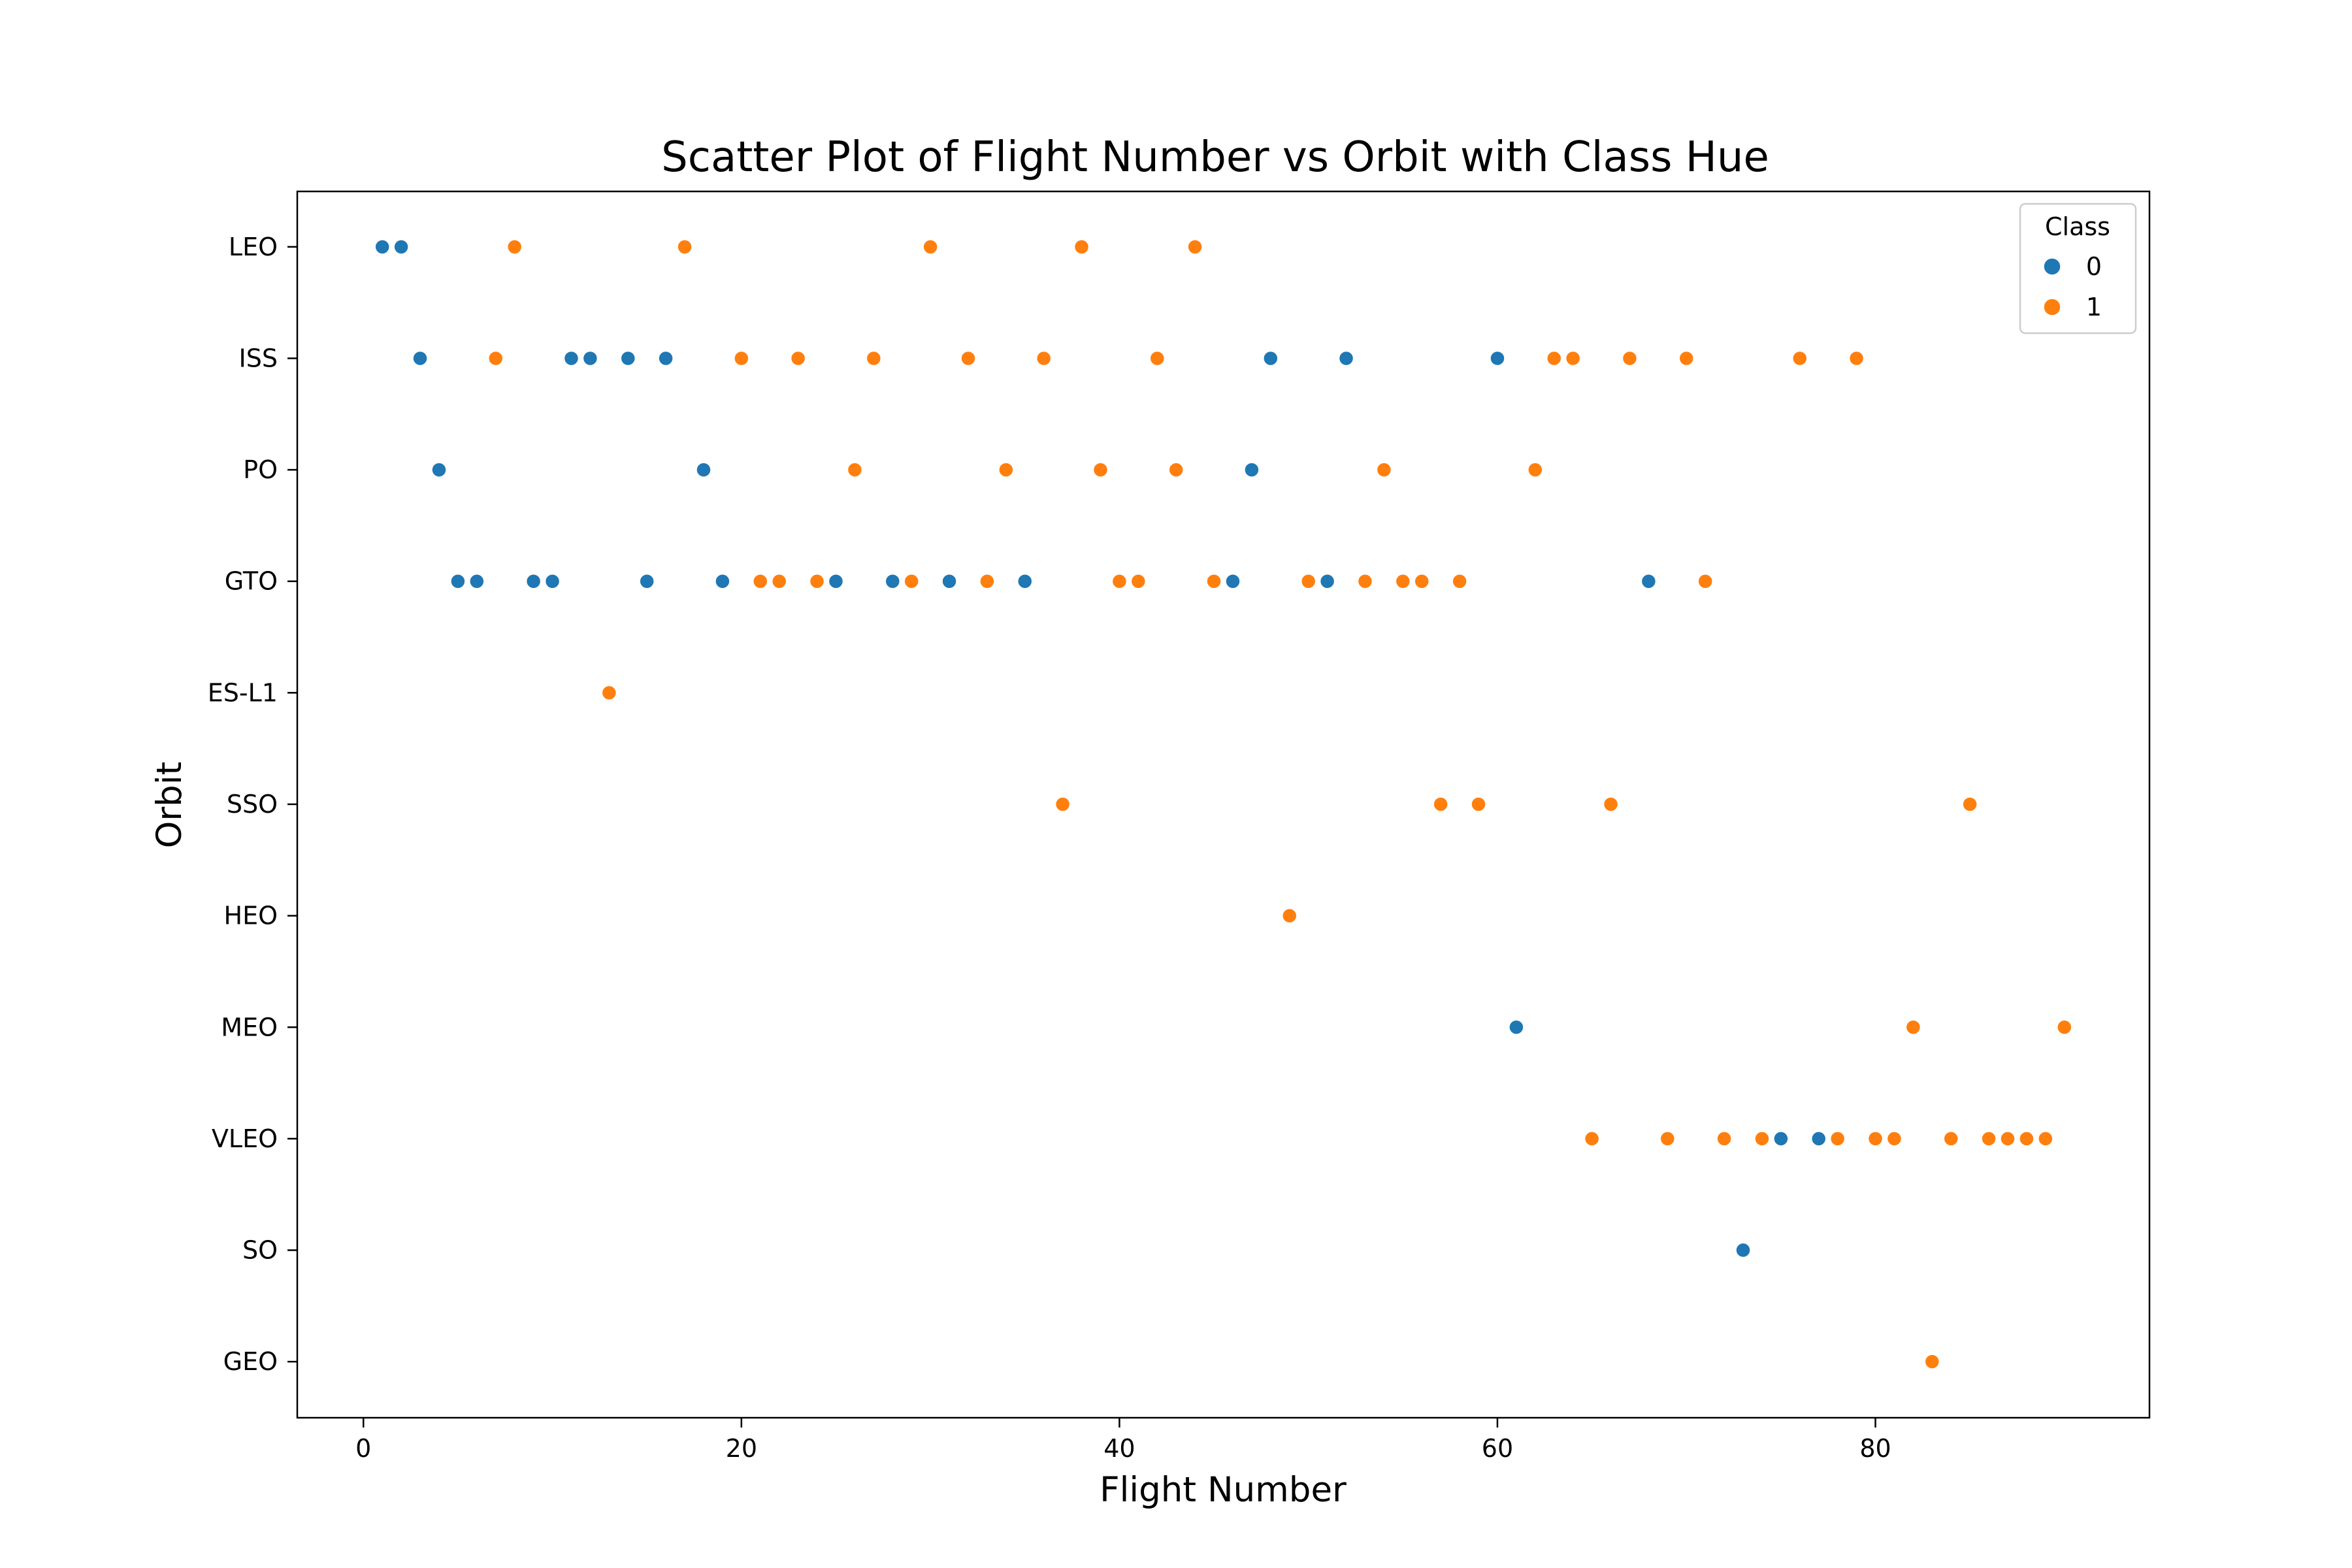  What do you see at coordinates (260, 1250) in the screenshot?
I see `y-tick-label: SO` at bounding box center [260, 1250].